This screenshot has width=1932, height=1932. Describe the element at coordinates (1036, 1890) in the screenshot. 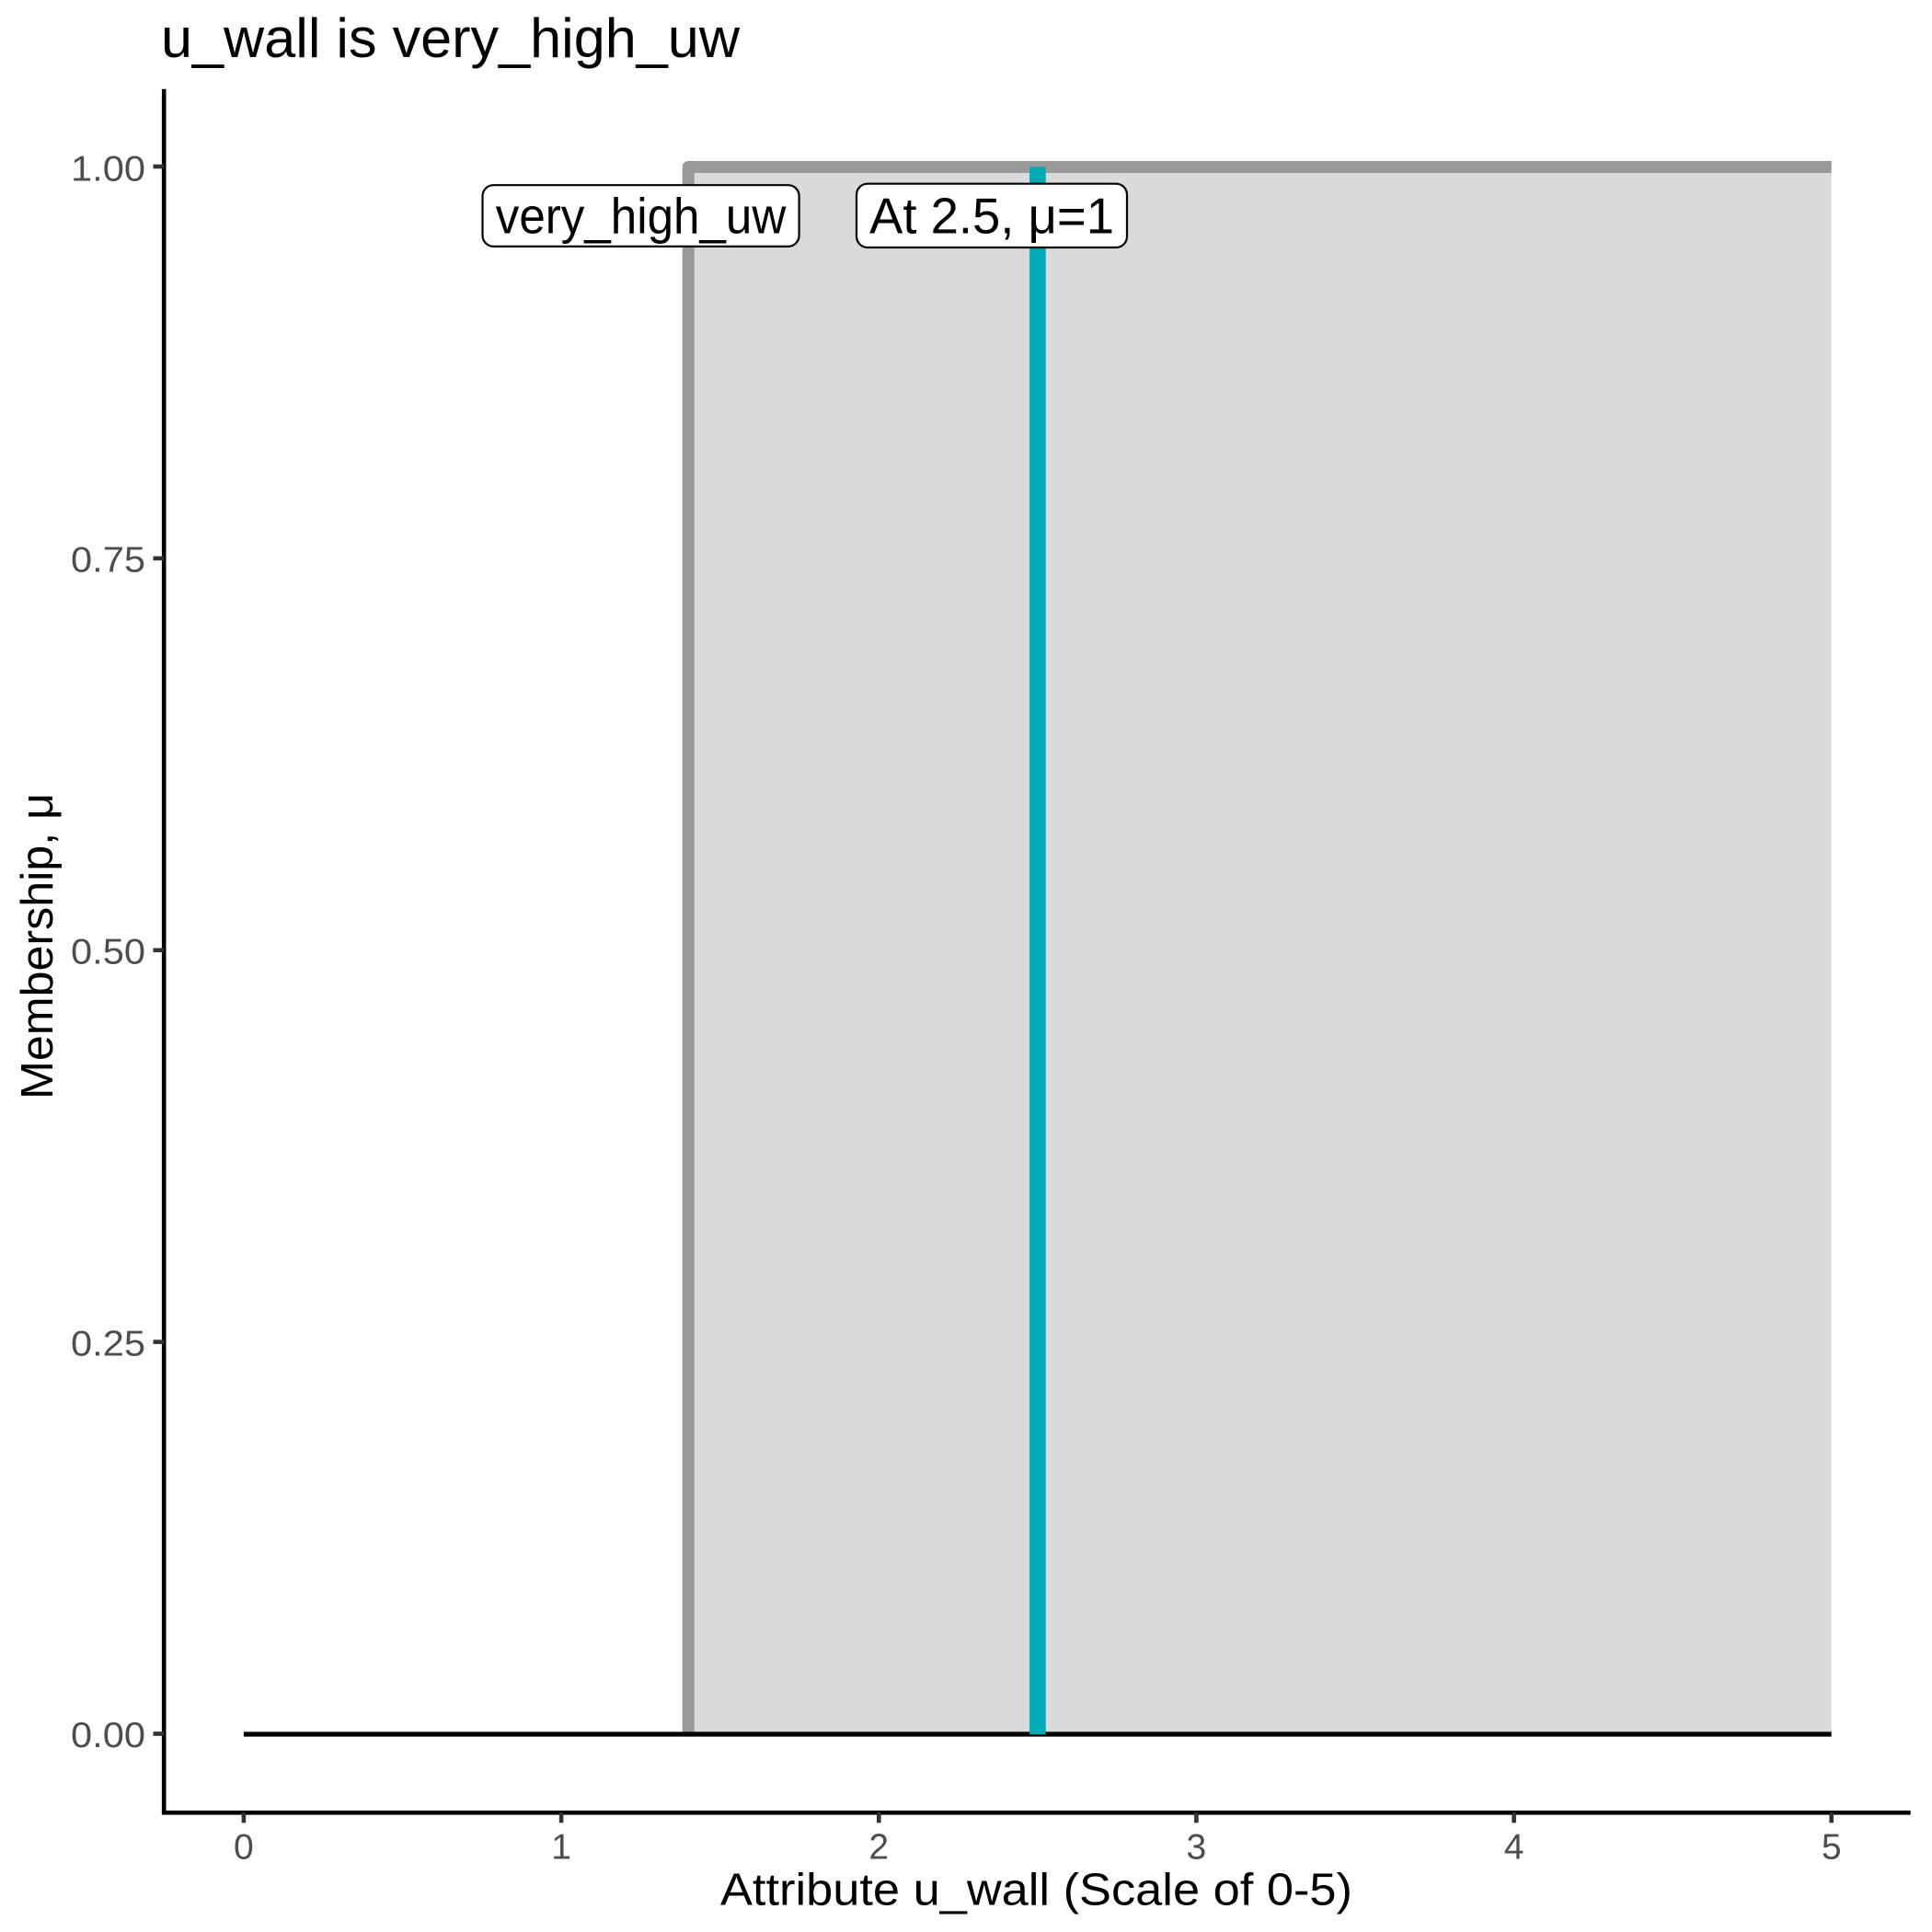

I see `svg-text:Attribute u_wall (Scale of 0-5: Attribute u_wall (Scale of 0-5)` at that location.